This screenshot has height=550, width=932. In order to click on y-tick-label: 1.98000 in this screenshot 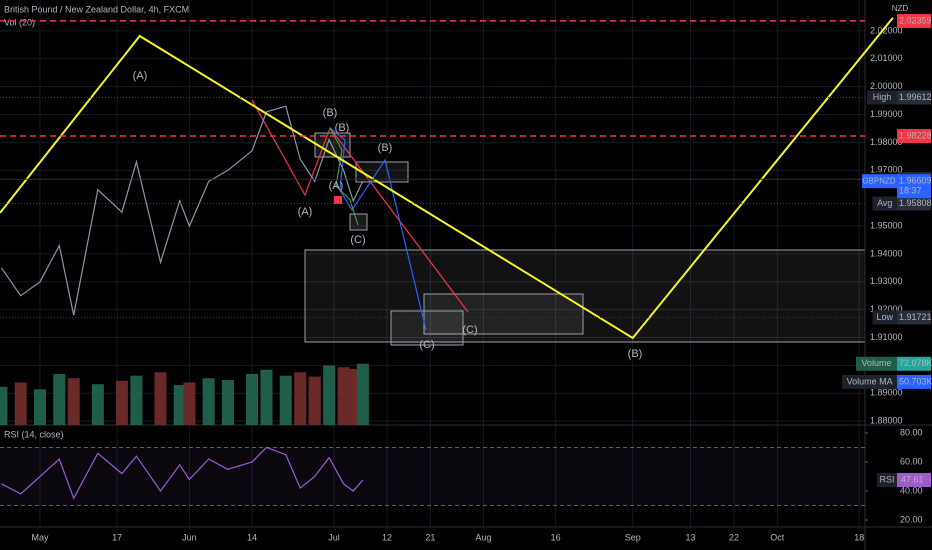, I will do `click(886, 142)`.